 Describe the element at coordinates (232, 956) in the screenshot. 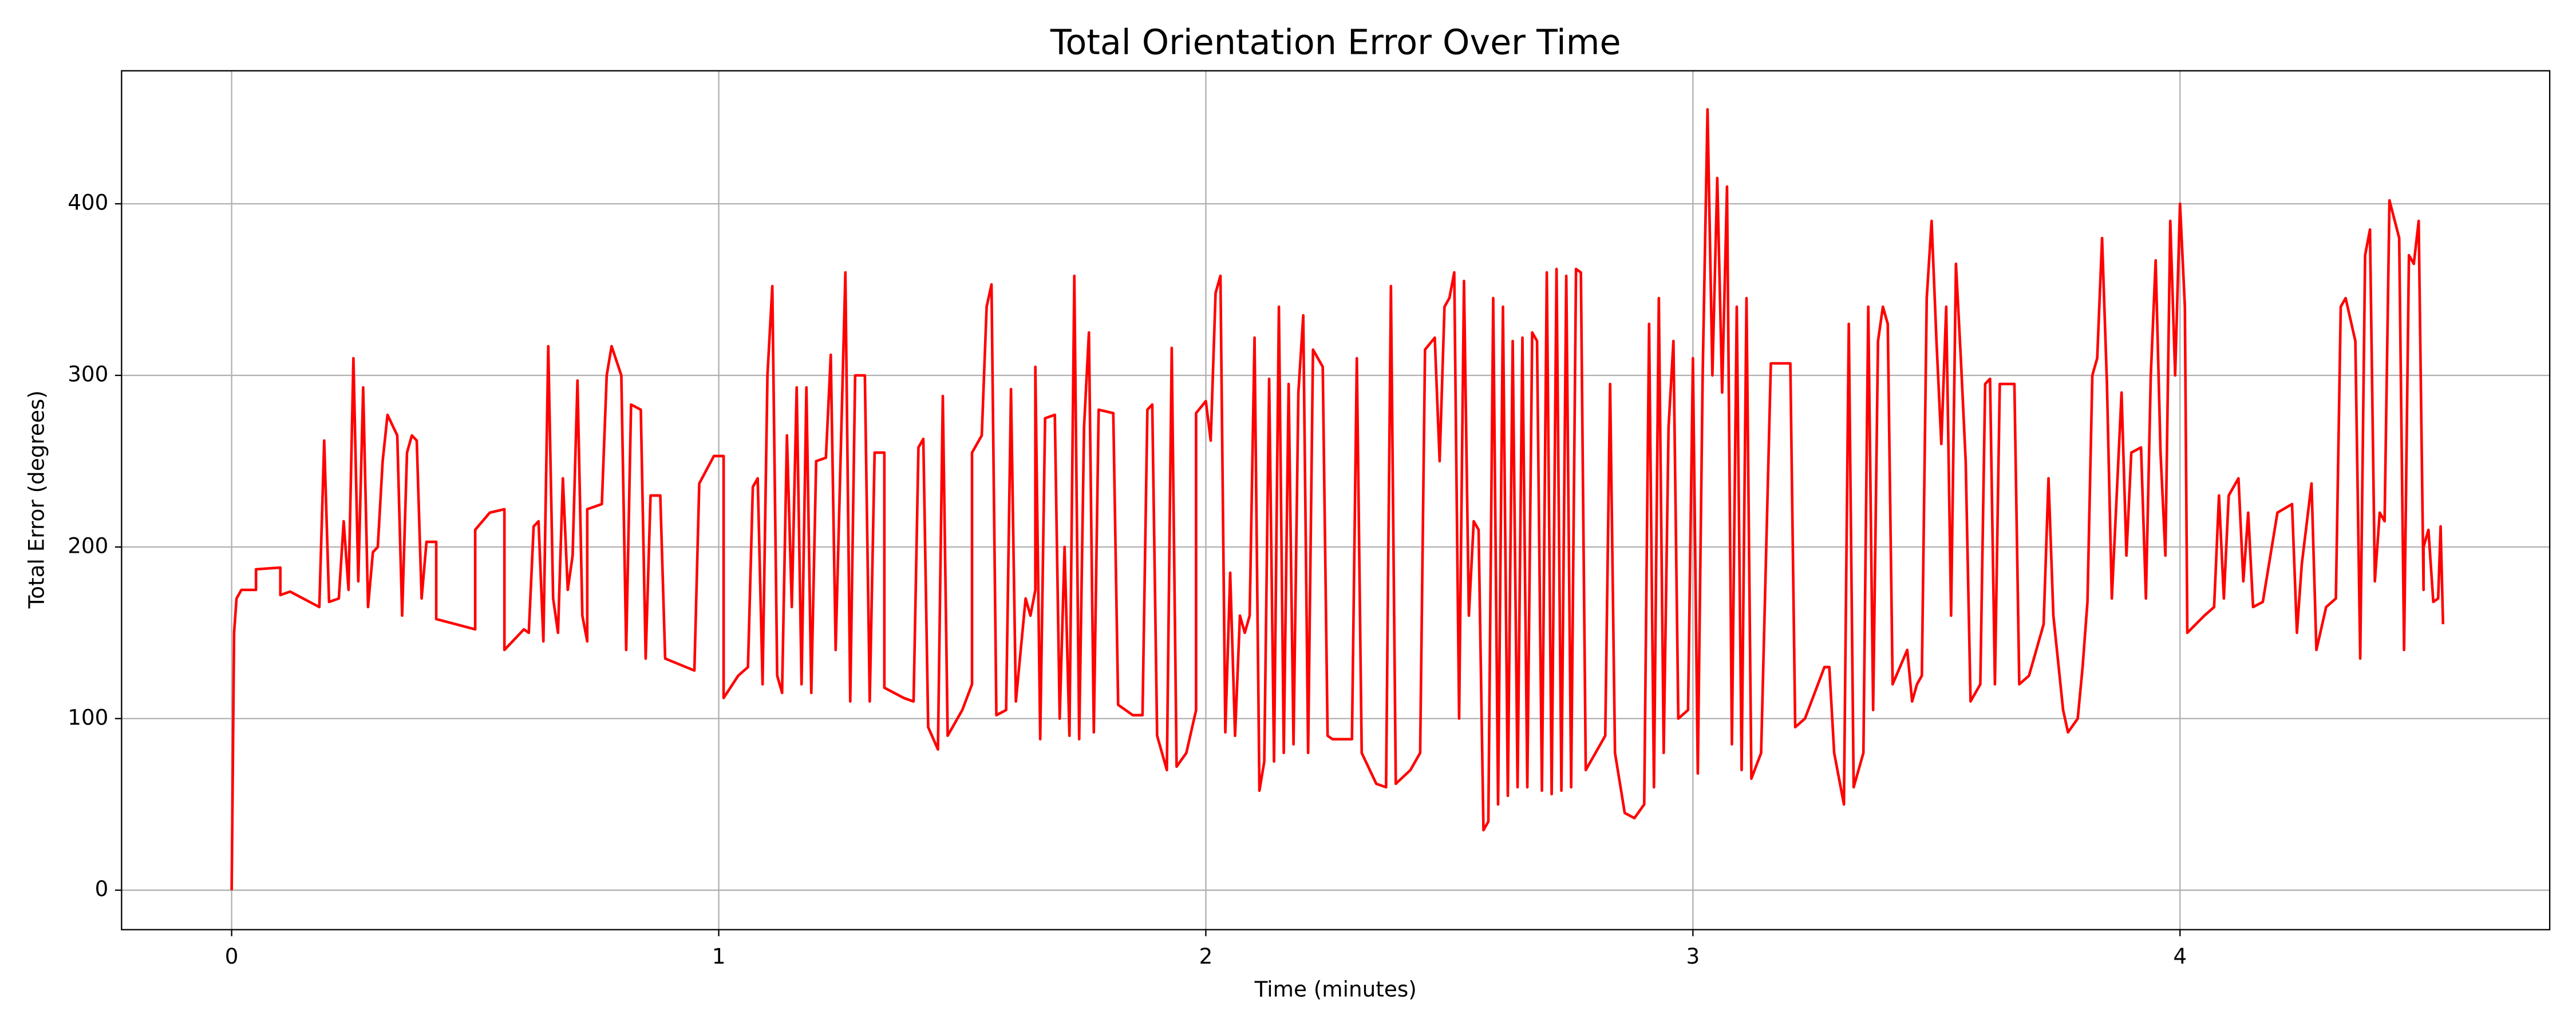

I see `x-tick-label: 0` at that location.